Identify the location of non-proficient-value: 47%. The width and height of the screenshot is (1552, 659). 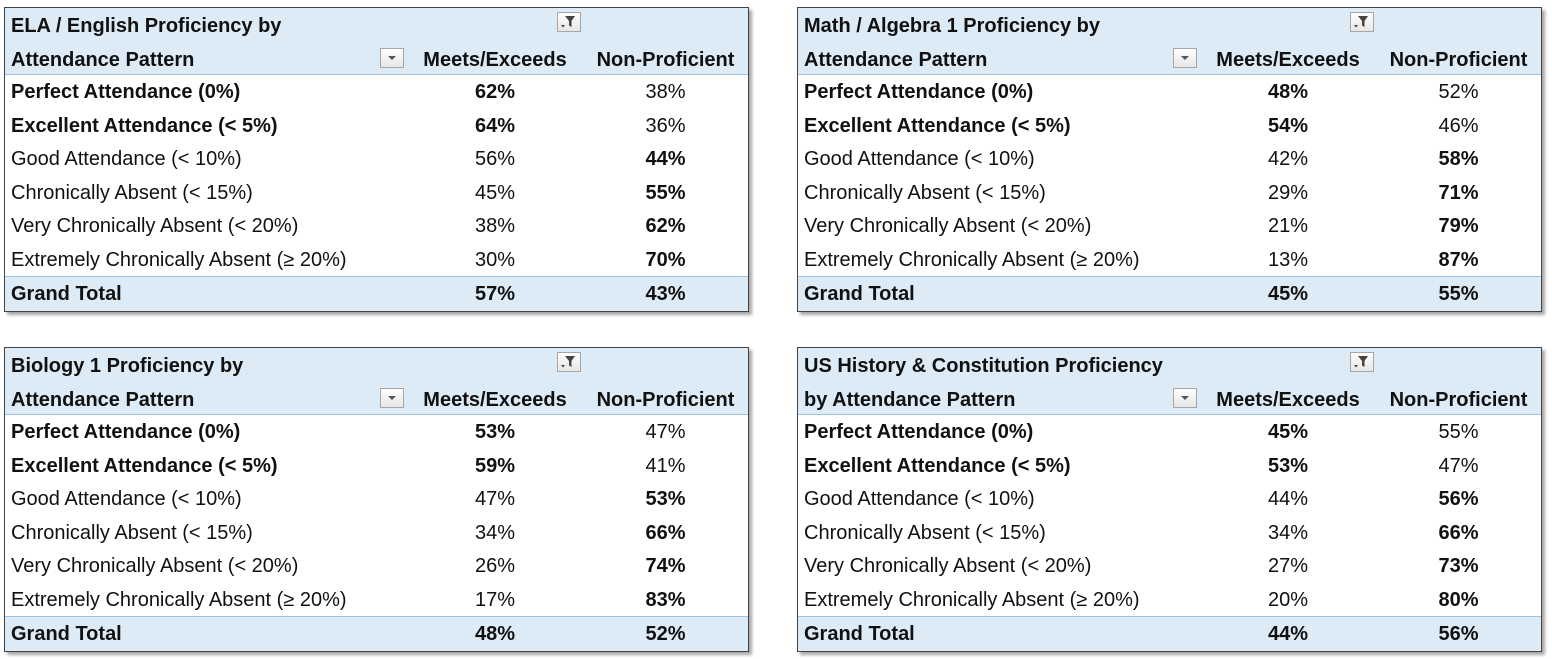
(665, 432).